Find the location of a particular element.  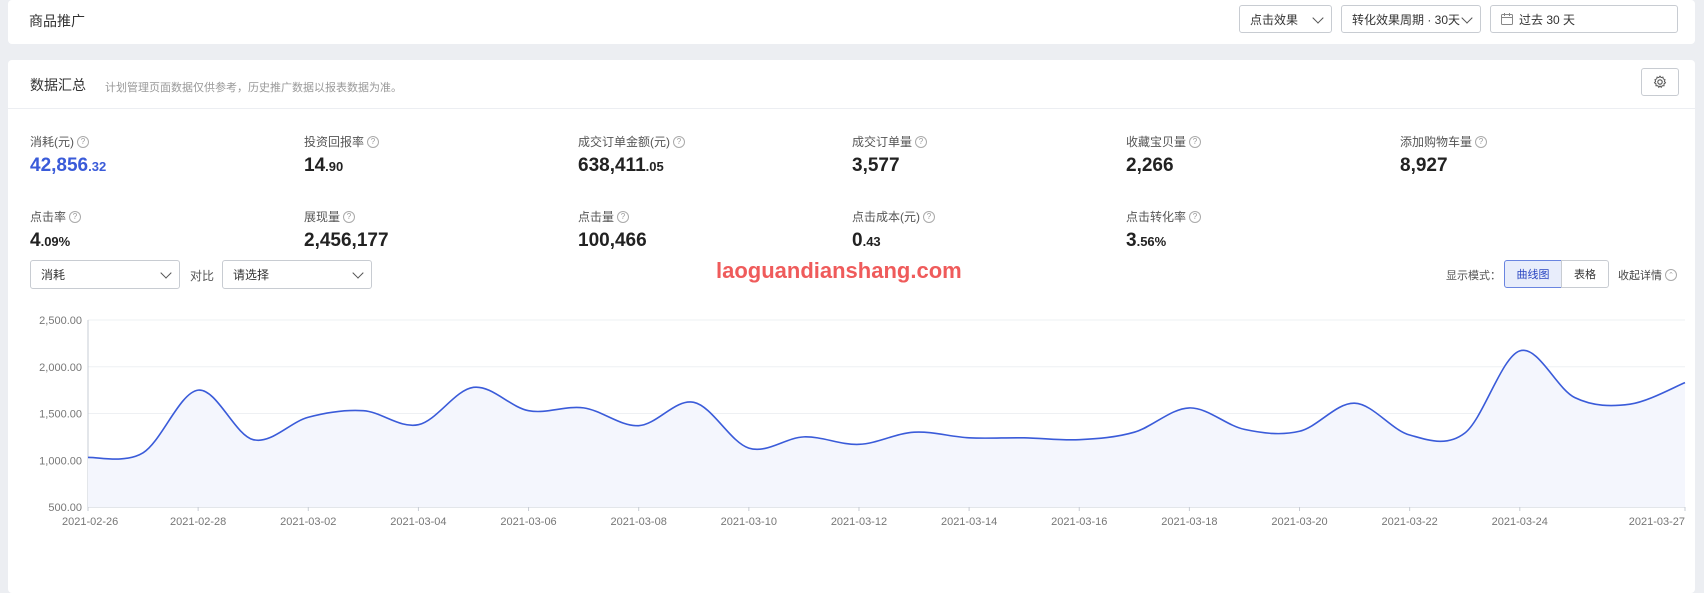

metric-label-text: 点击量 is located at coordinates (596, 217).